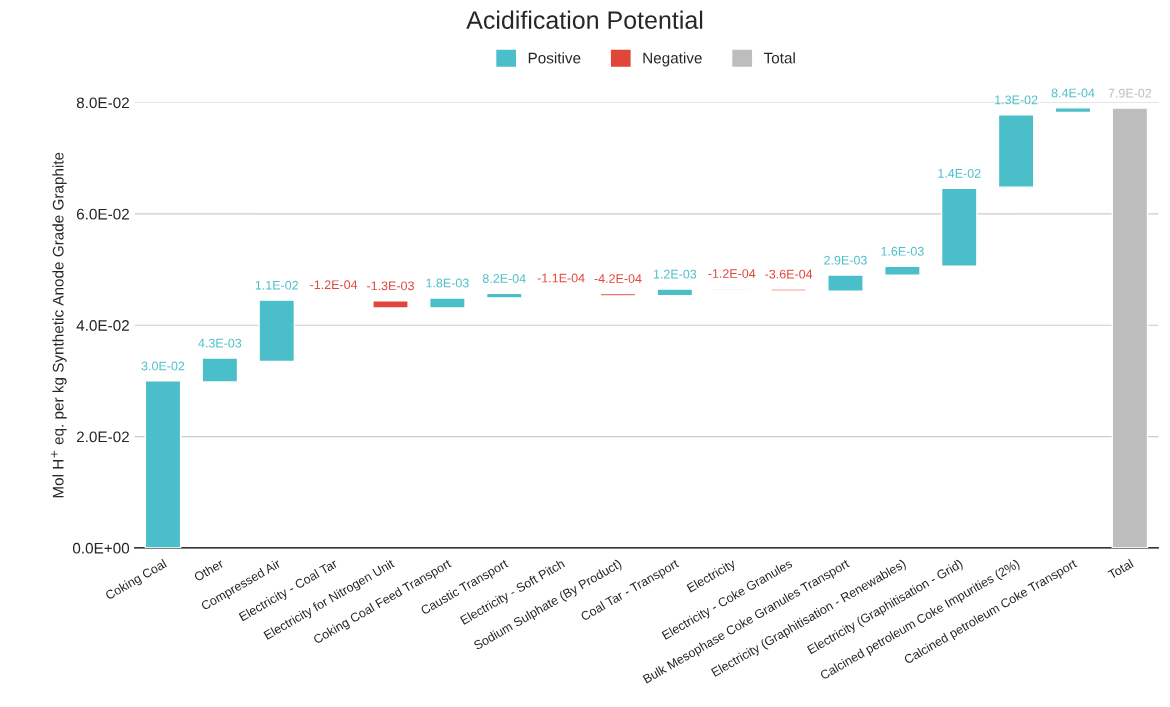 This screenshot has height=707, width=1170. What do you see at coordinates (675, 274) in the screenshot?
I see `data-label: 1.2E-03` at bounding box center [675, 274].